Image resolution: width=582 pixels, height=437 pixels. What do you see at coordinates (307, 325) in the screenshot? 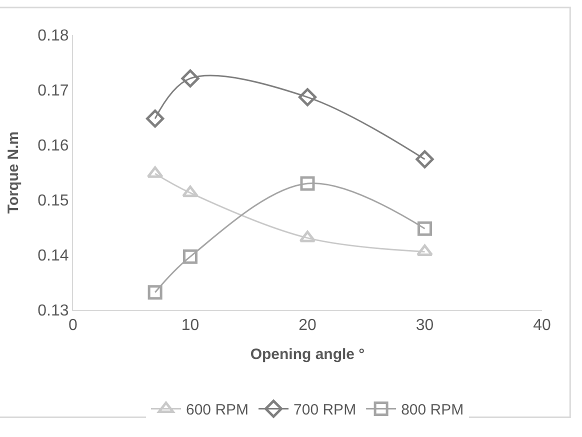
I see `x-tick-label: 20` at bounding box center [307, 325].